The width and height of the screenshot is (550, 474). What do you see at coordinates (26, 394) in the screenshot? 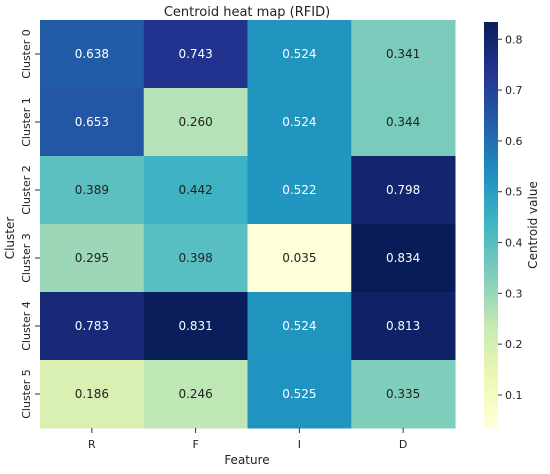
I see `y-tick-label: Cluster 5` at bounding box center [26, 394].